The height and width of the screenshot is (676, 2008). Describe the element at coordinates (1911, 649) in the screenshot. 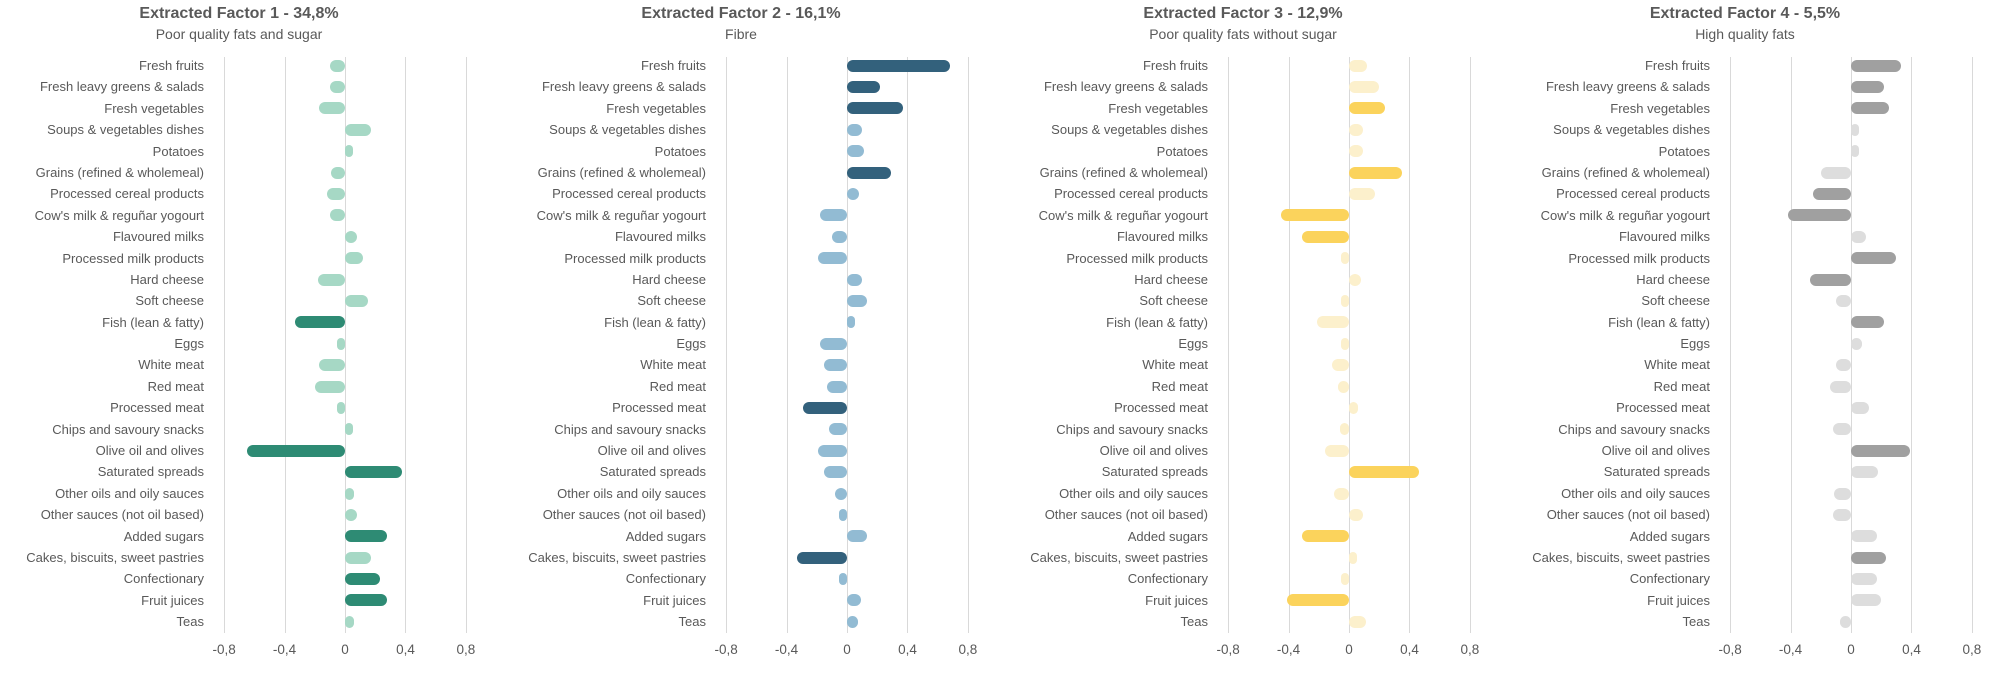

I see `axis-tick-label: 0,4` at that location.